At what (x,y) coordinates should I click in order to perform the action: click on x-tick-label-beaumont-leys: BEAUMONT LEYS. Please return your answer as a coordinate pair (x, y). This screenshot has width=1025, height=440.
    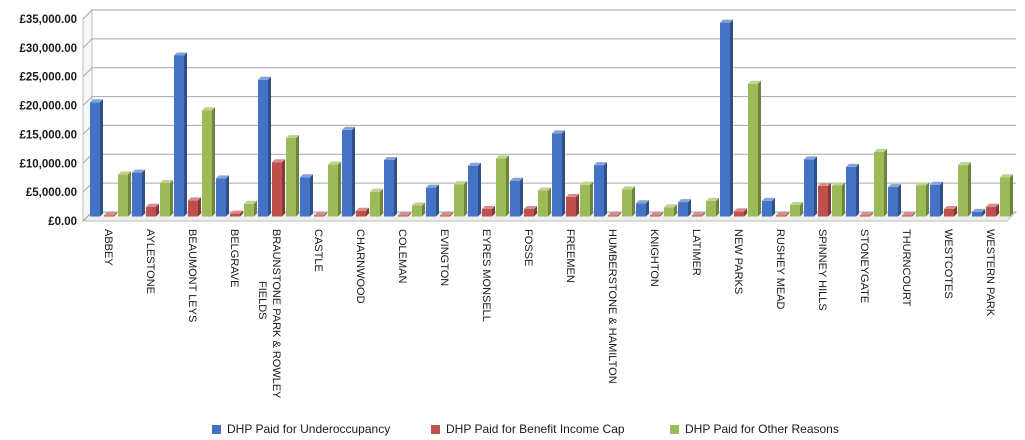
    Looking at the image, I should click on (192, 275).